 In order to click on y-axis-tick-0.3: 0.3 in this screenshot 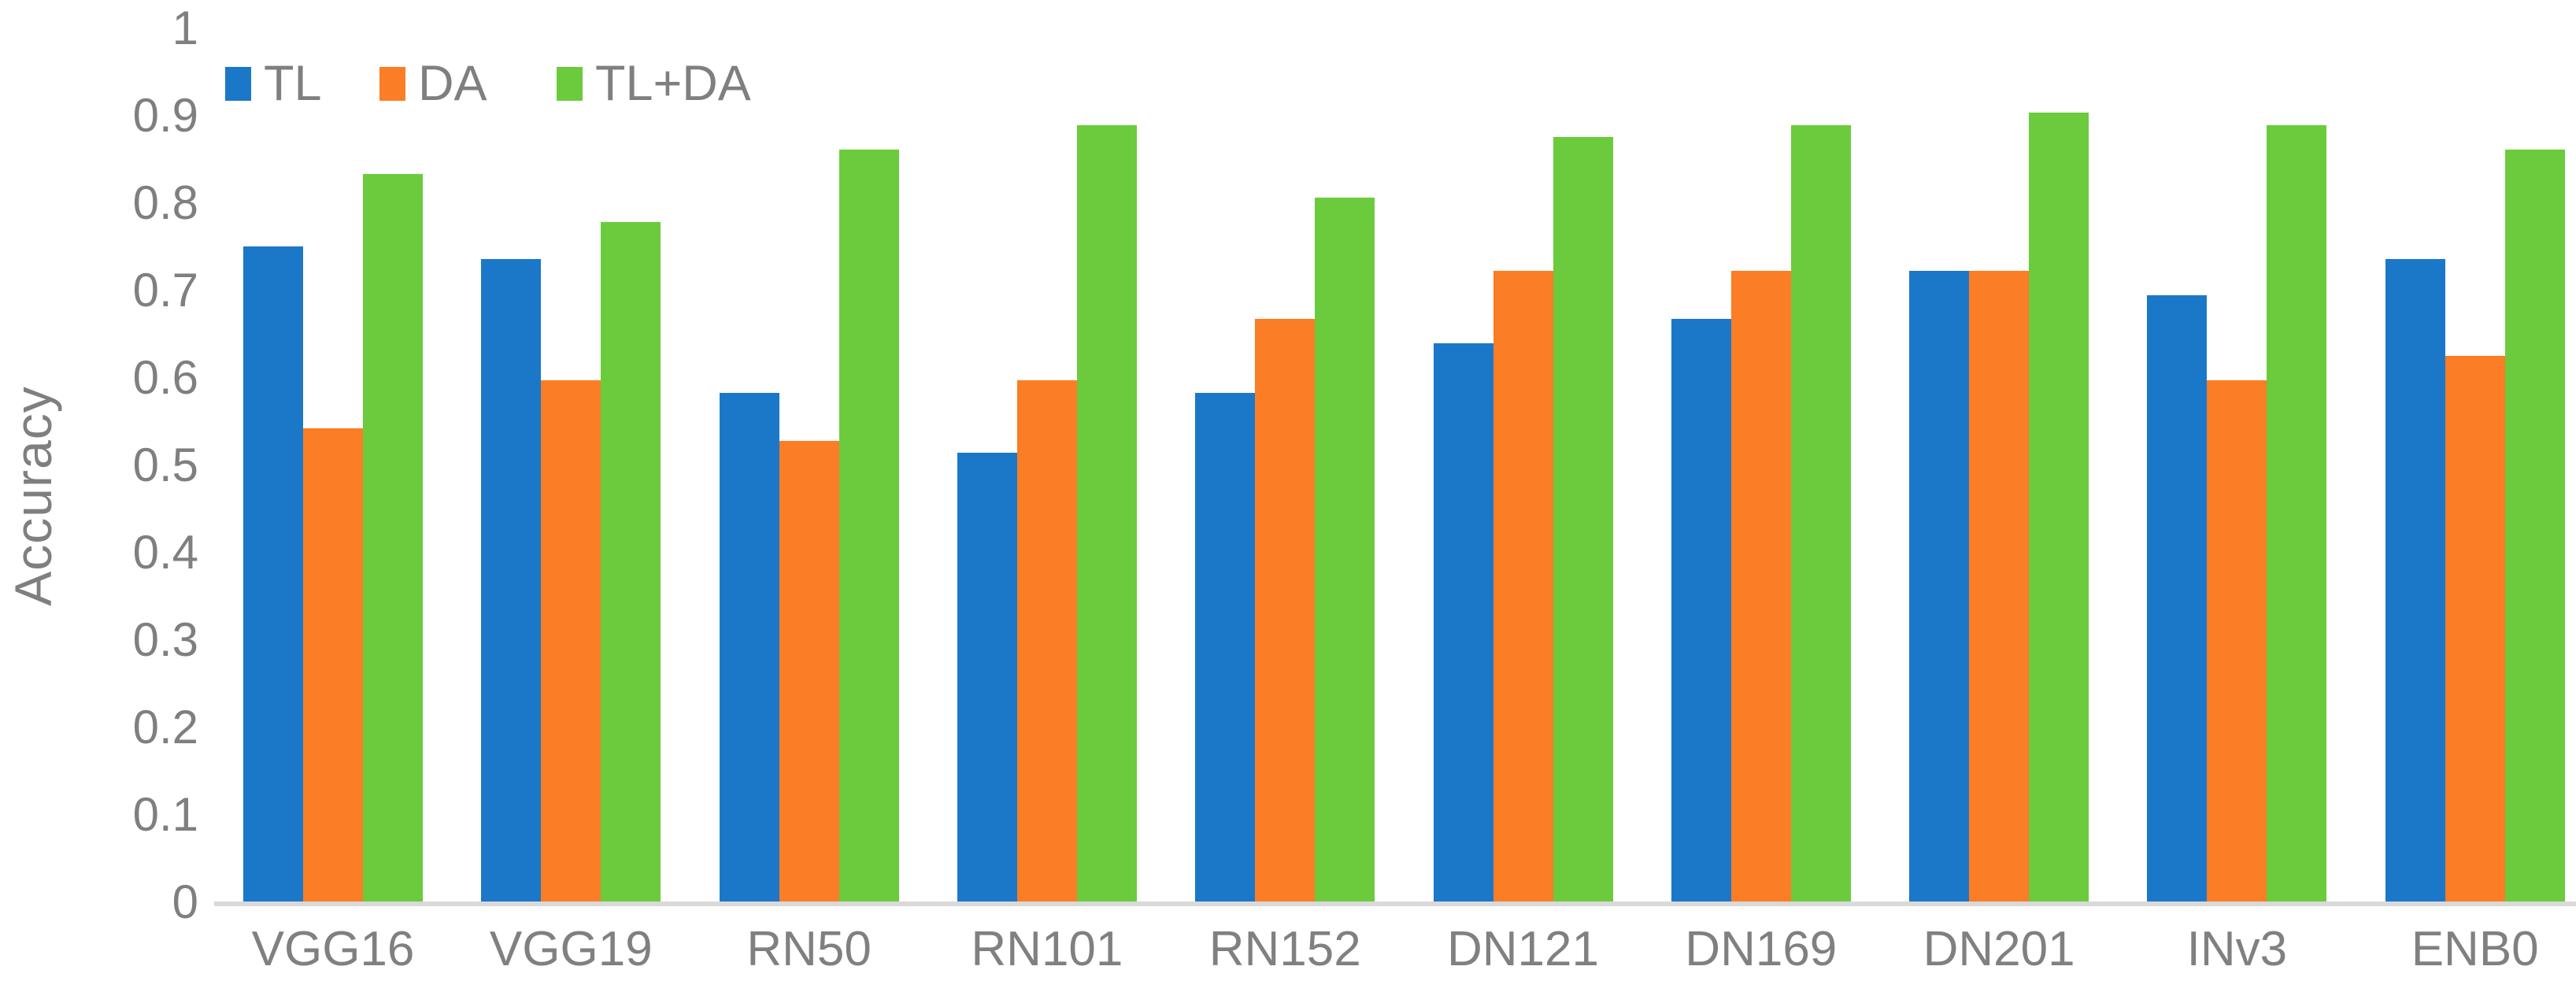, I will do `click(165, 639)`.